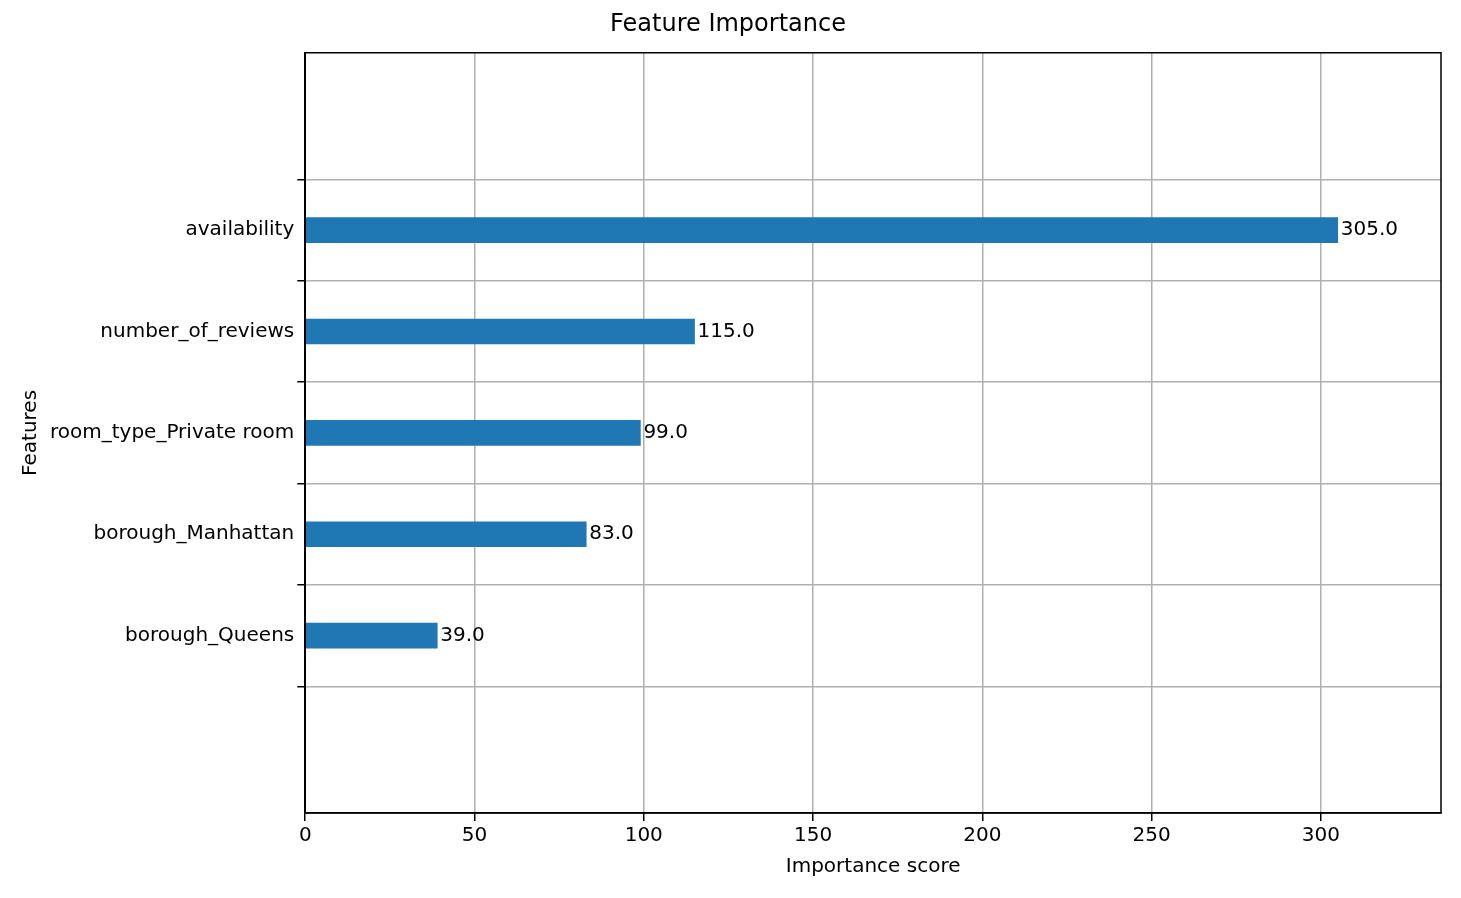  I want to click on chart-title: Feature Importance, so click(728, 22).